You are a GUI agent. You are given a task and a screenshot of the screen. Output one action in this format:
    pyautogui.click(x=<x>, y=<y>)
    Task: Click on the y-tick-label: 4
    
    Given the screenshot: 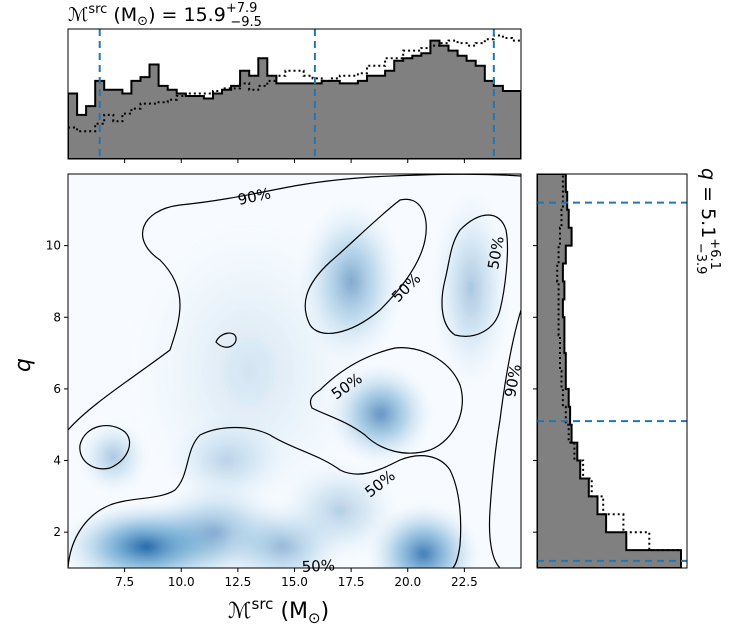 What is the action you would take?
    pyautogui.click(x=57, y=461)
    